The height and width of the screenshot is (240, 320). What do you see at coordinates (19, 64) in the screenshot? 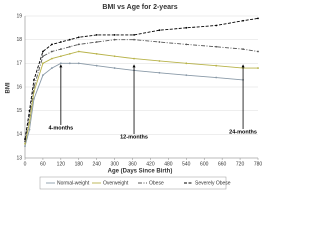
I see `y-tick-label: 17` at bounding box center [19, 64].